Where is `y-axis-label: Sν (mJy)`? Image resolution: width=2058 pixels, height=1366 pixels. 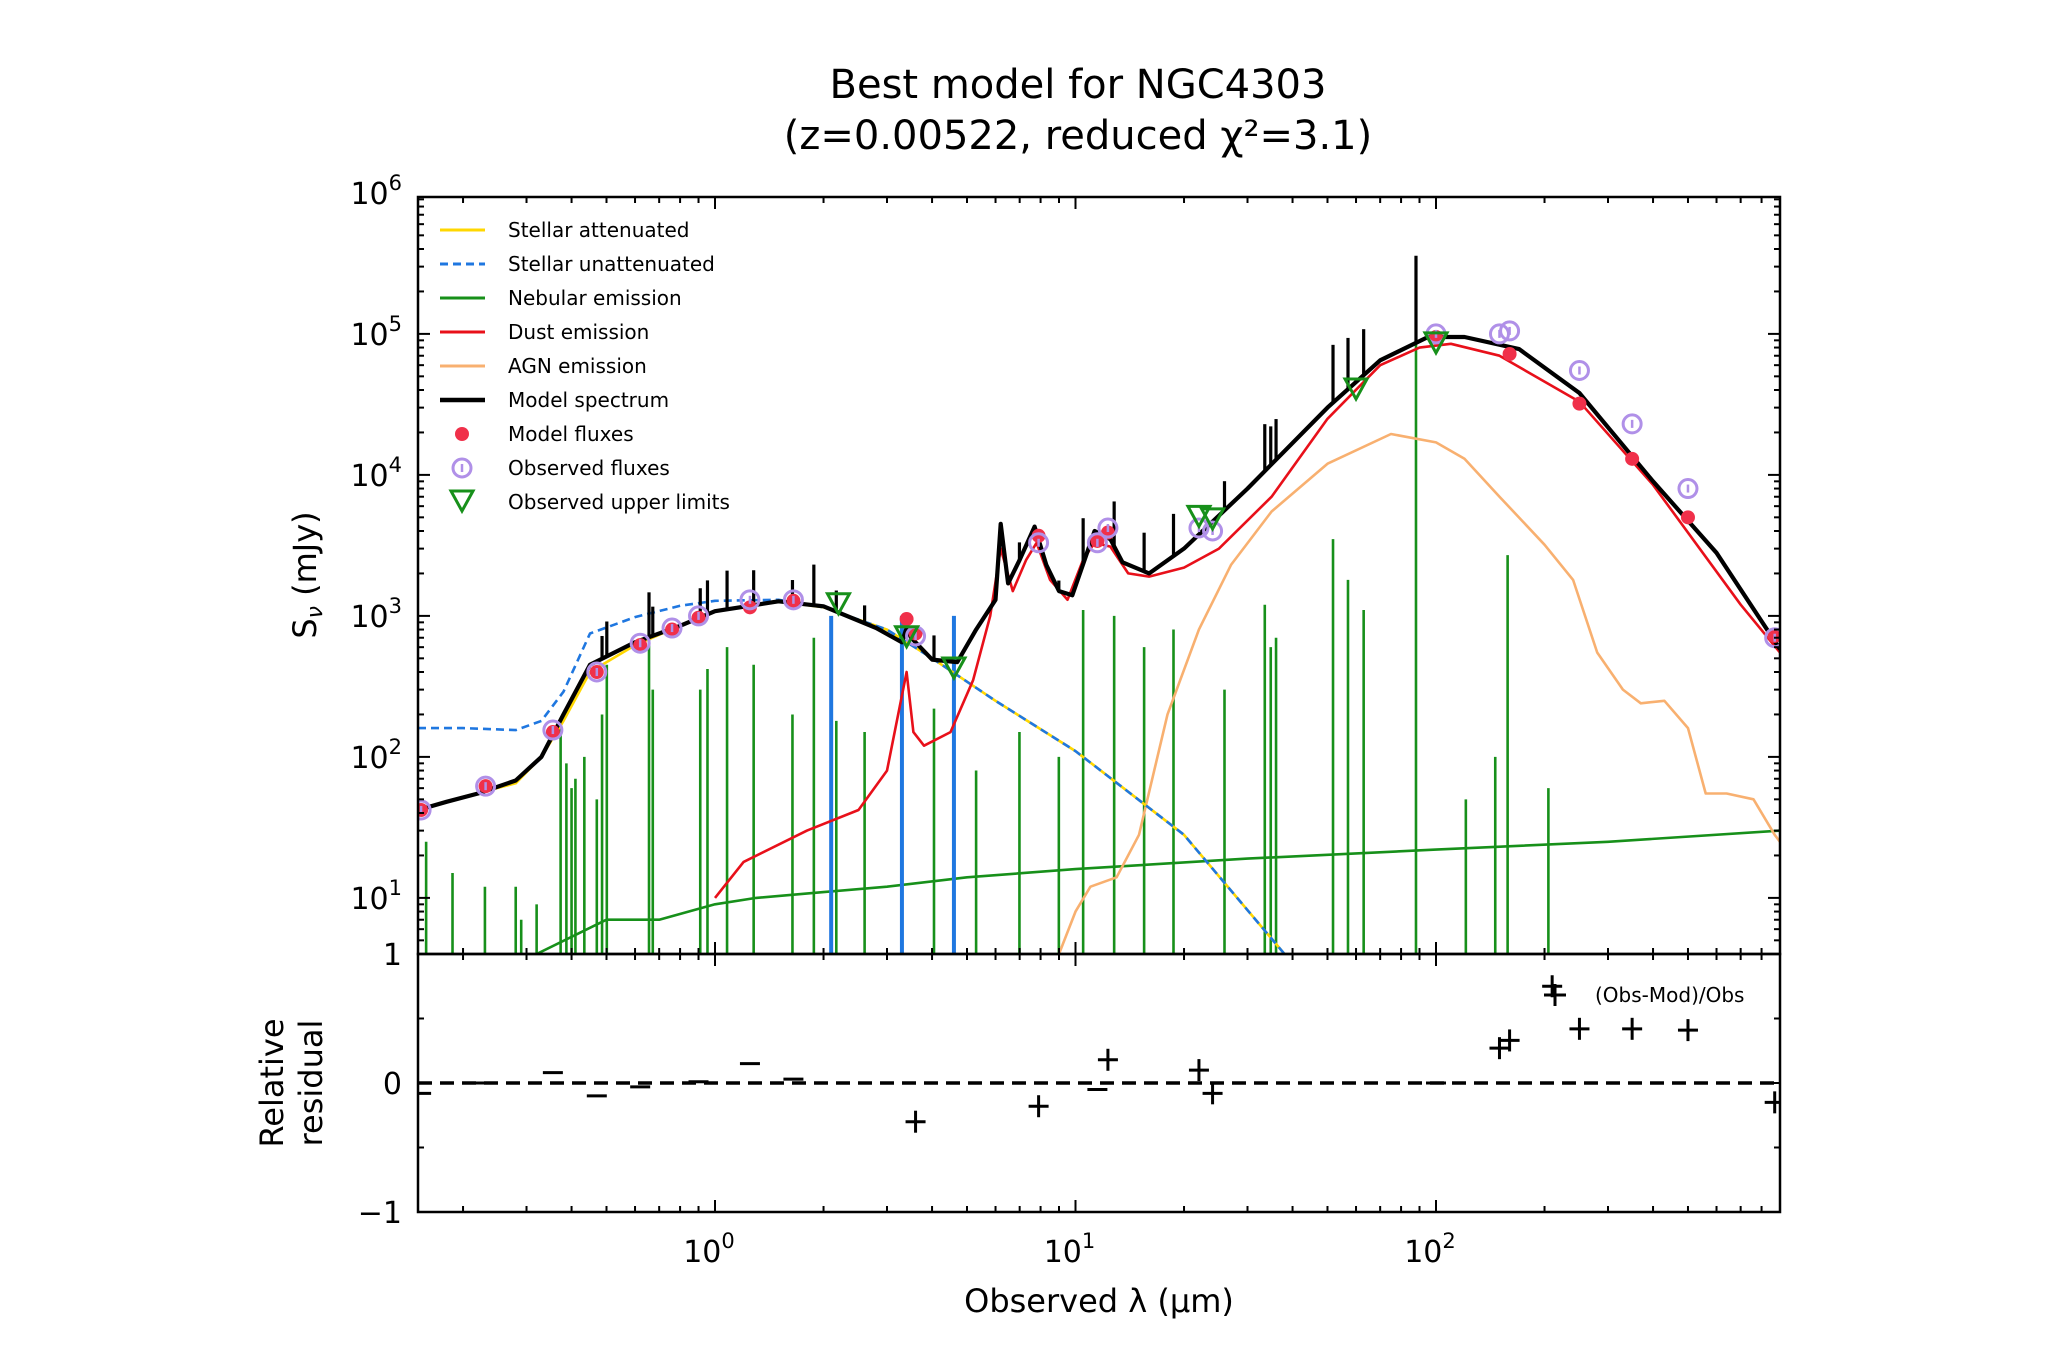
y-axis-label: Sν (mJy) is located at coordinates (307, 574).